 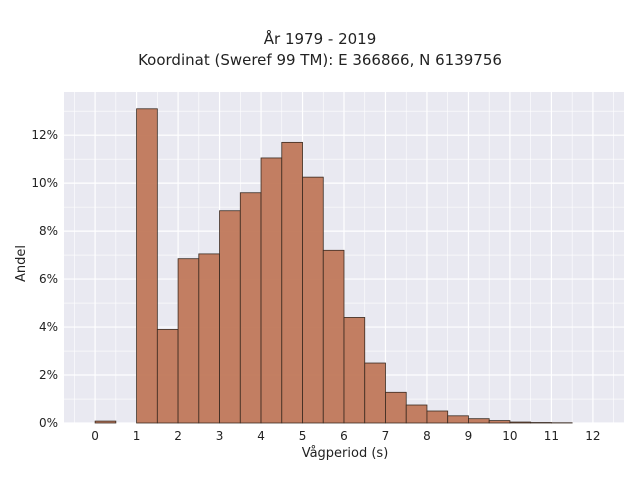 I want to click on x-tick-label: 5, so click(x=303, y=436).